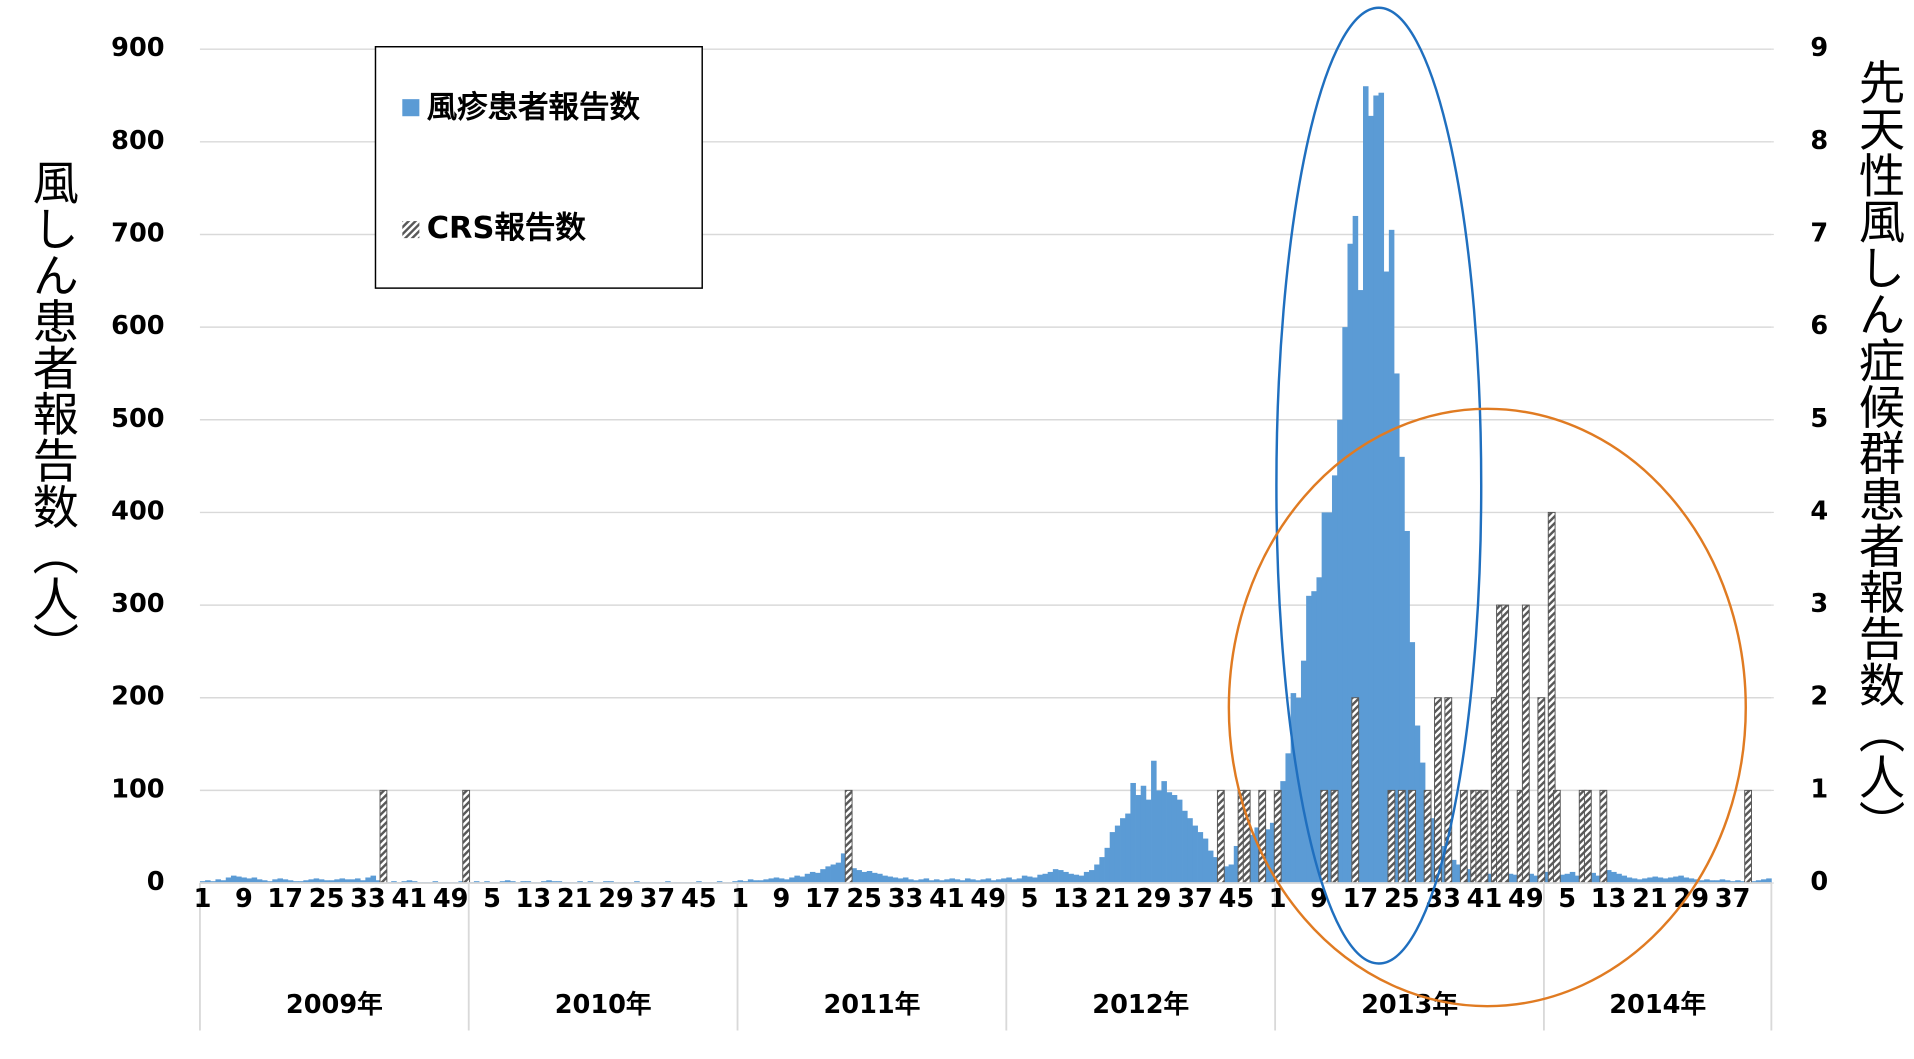  Describe the element at coordinates (1237, 899) in the screenshot. I see `x-tick-label: 45` at that location.